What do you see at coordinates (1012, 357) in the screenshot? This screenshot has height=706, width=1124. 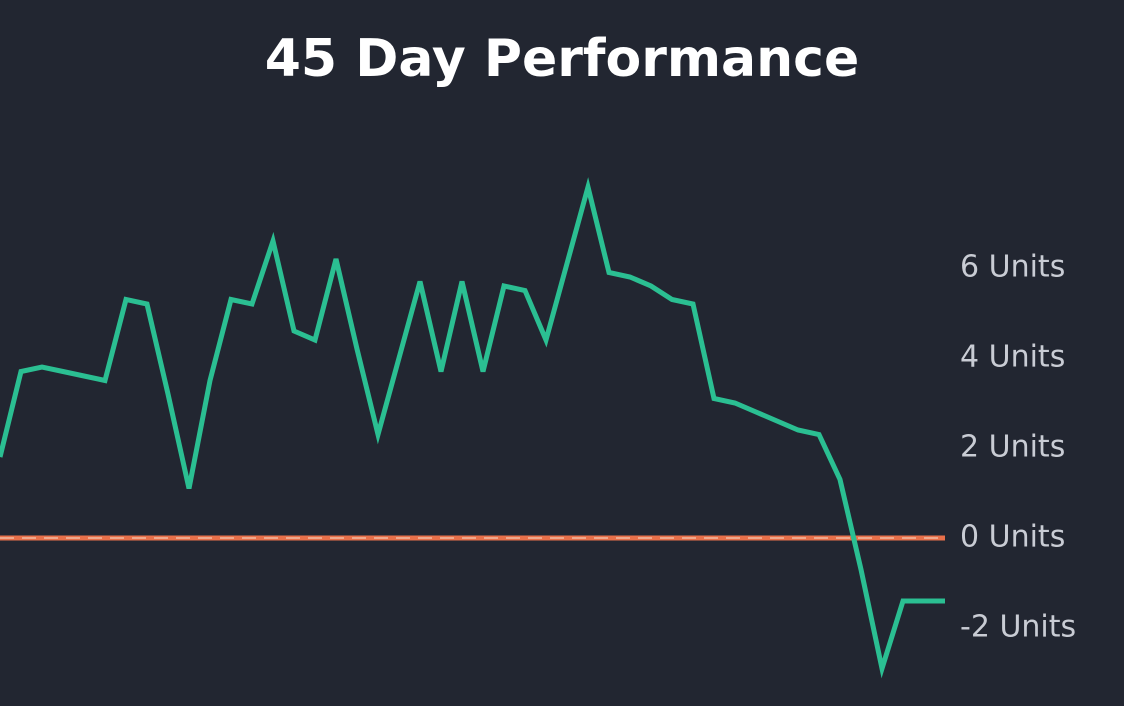 I see `y-tick-label: 4 Units` at bounding box center [1012, 357].